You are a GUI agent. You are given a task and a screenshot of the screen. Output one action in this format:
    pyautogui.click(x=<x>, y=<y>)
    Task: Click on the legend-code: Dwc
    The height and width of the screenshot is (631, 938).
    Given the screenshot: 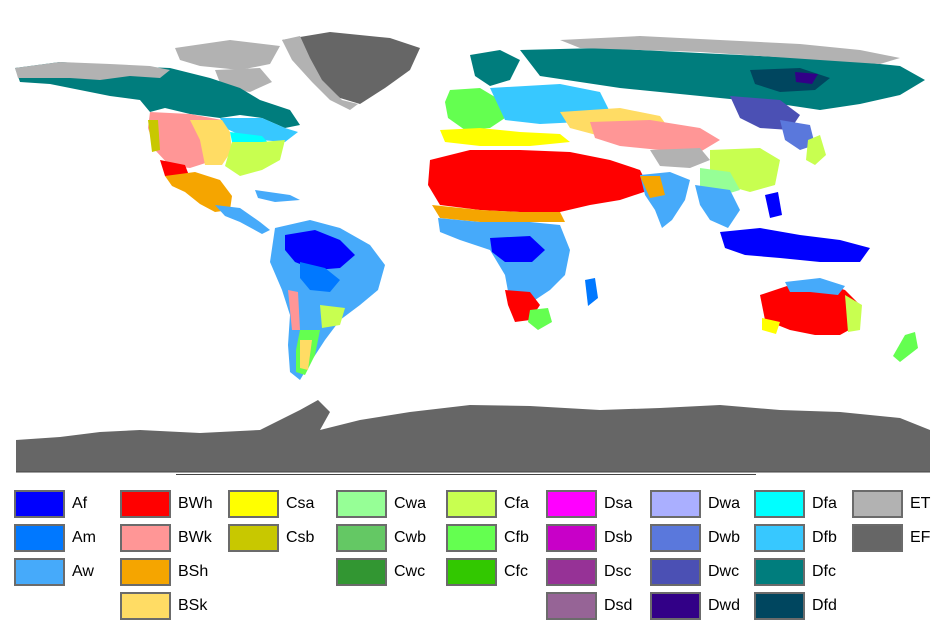 What is the action you would take?
    pyautogui.click(x=724, y=571)
    